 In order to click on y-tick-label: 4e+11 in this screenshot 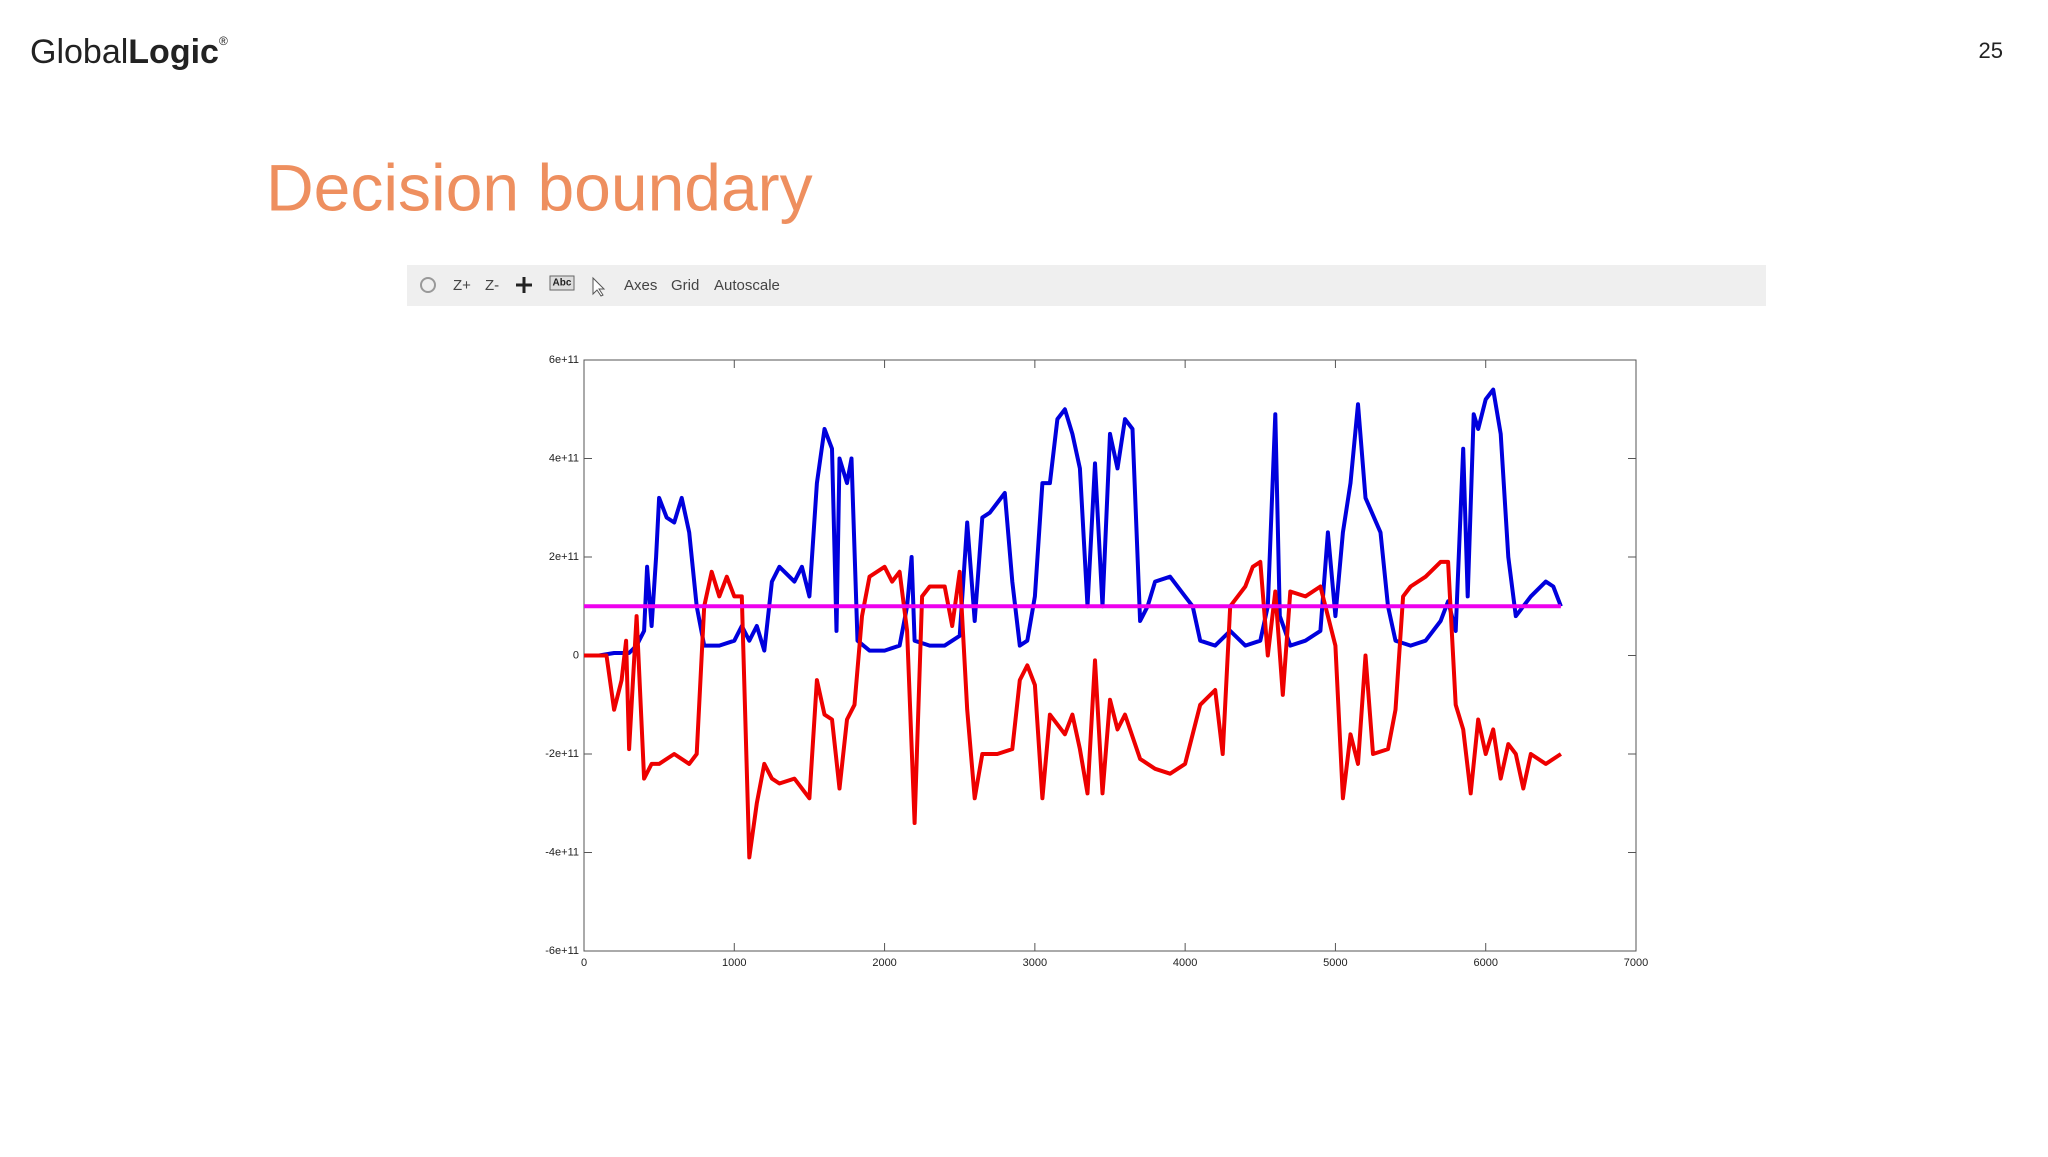, I will do `click(564, 458)`.